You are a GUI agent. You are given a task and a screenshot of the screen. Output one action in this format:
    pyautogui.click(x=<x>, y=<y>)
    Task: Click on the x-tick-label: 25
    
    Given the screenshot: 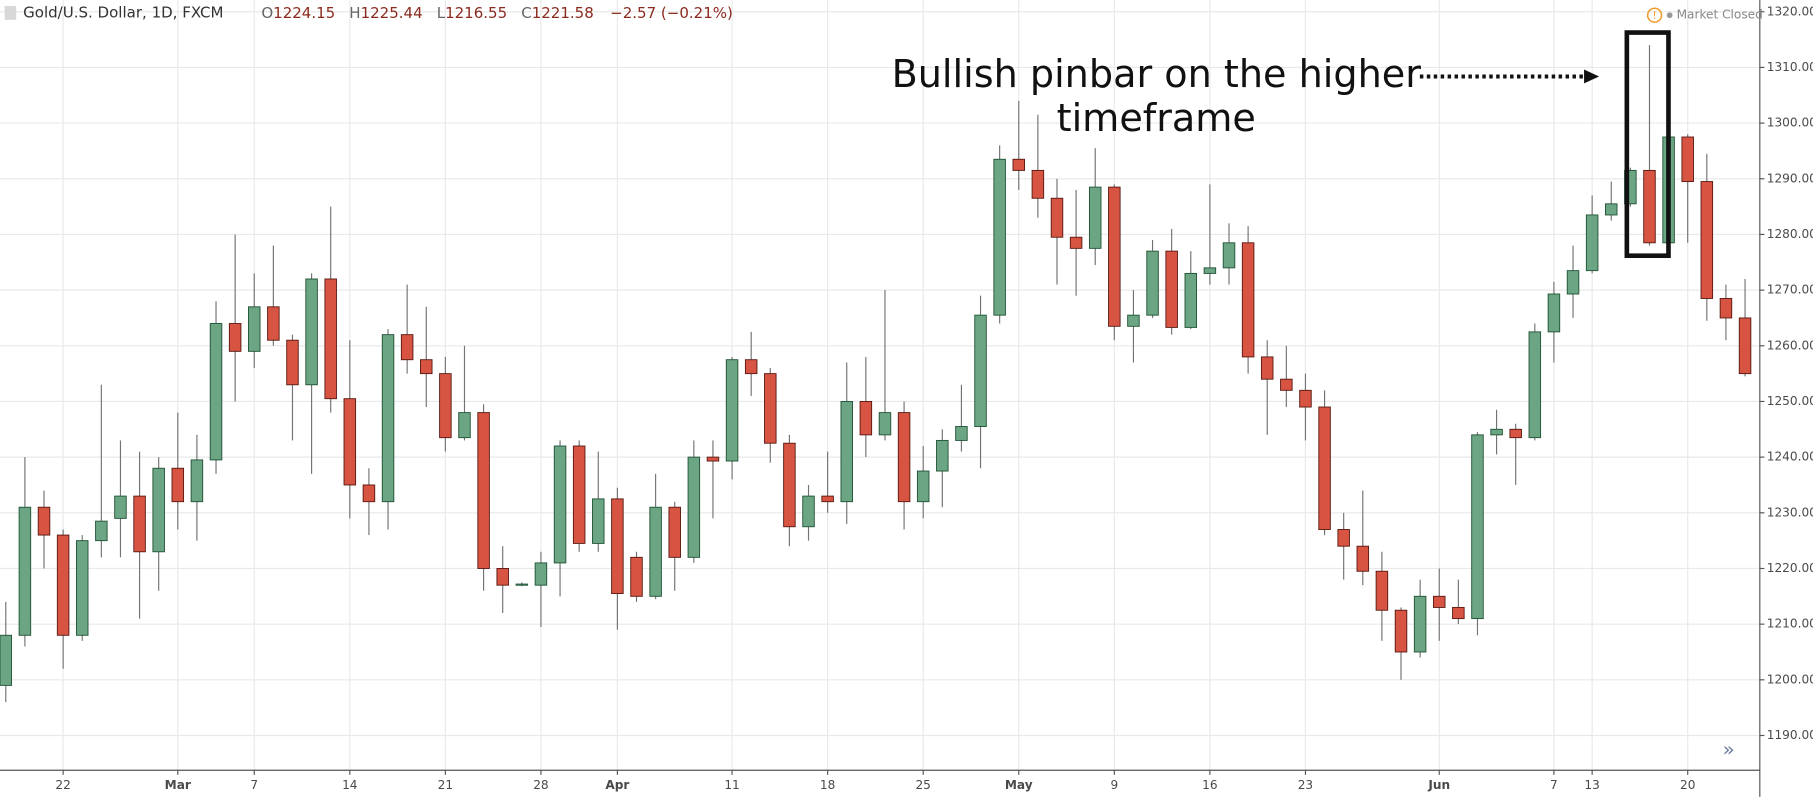 What is the action you would take?
    pyautogui.click(x=922, y=785)
    